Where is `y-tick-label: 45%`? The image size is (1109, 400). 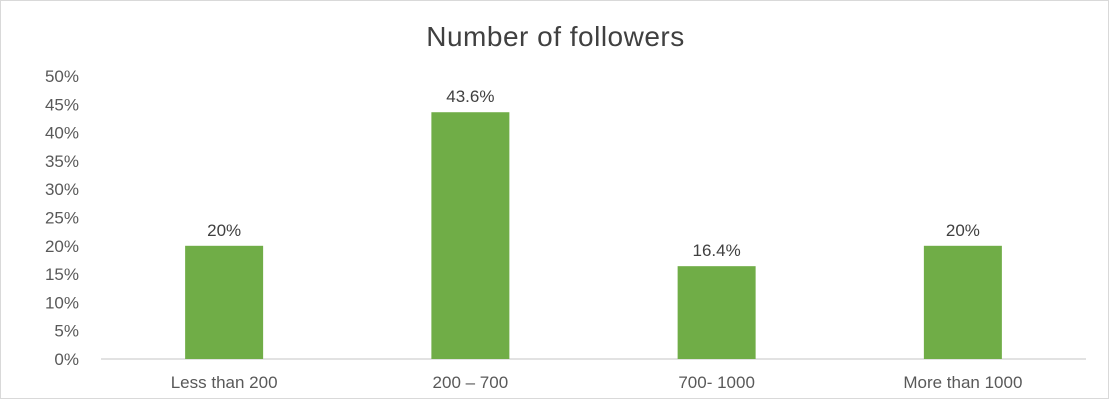 y-tick-label: 45% is located at coordinates (62, 104).